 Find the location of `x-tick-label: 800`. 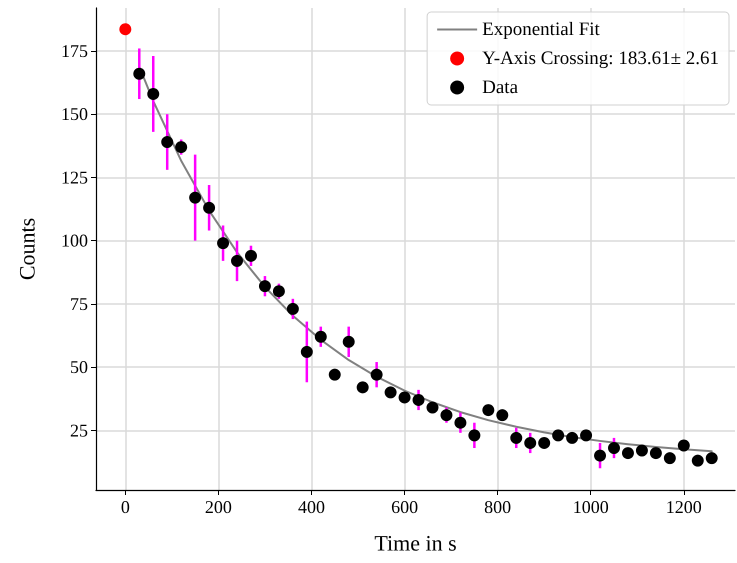

x-tick-label: 800 is located at coordinates (498, 507).